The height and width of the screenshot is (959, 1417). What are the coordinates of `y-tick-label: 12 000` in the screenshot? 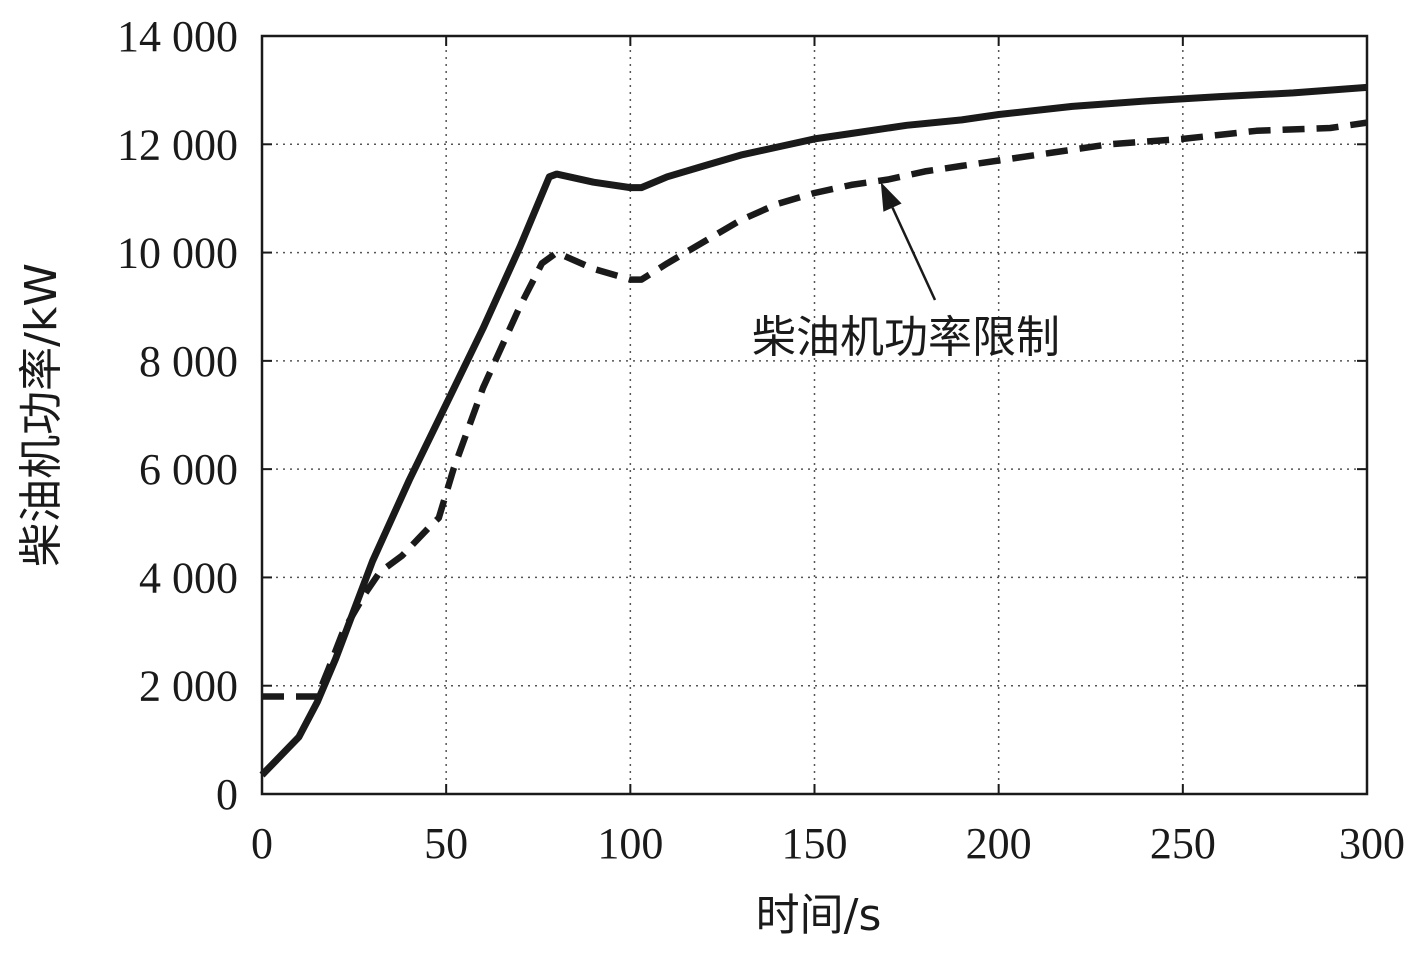 It's located at (177, 144).